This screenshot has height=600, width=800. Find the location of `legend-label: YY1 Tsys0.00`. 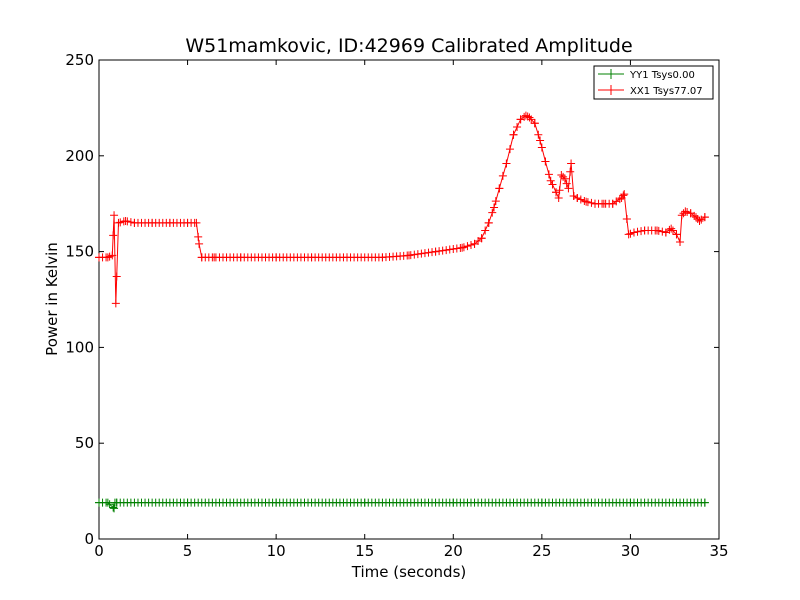

legend-label: YY1 Tsys0.00 is located at coordinates (662, 75).